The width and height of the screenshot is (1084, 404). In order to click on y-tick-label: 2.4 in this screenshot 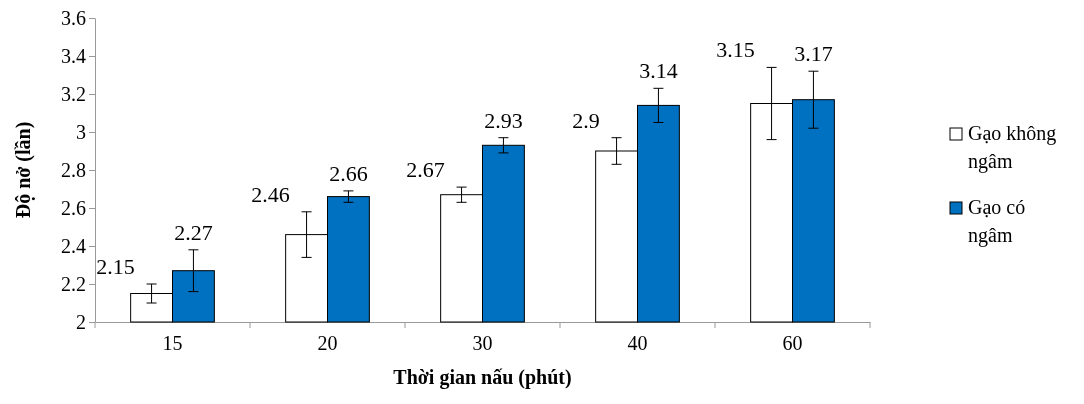, I will do `click(73, 245)`.